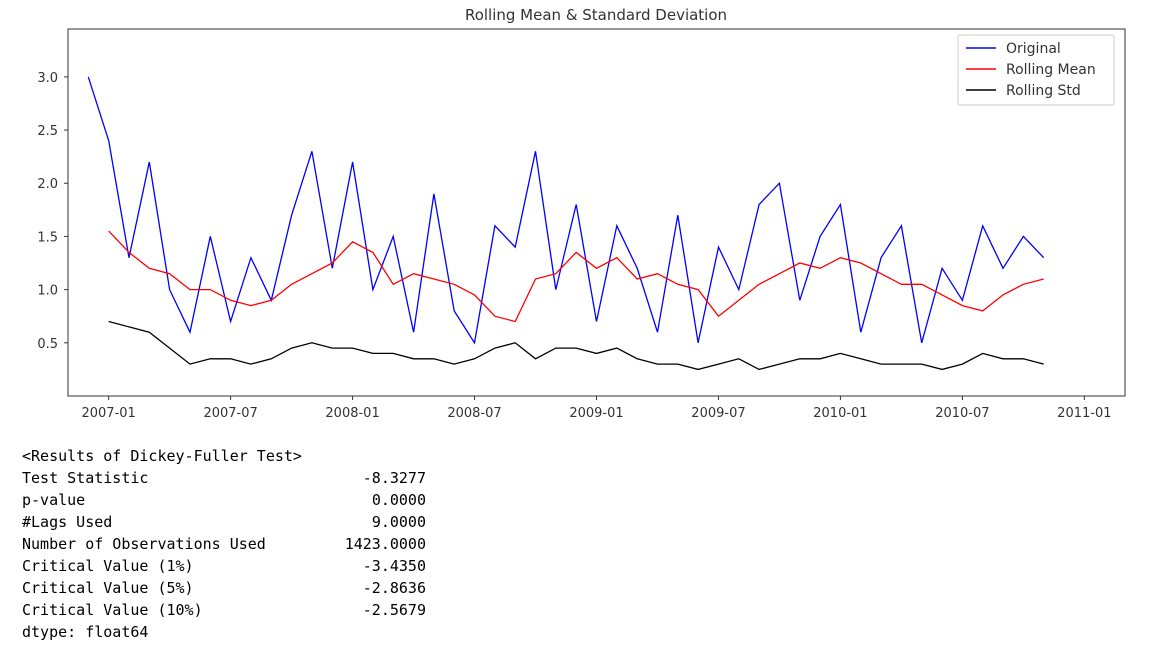 Image resolution: width=1167 pixels, height=646 pixels. I want to click on chart-title: Rolling Mean & Standard Deviation, so click(596, 15).